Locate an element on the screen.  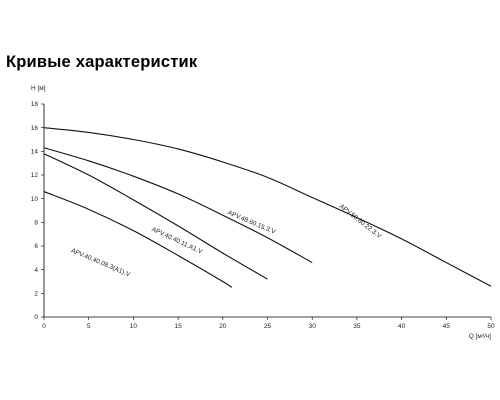
x-tick-label: 15 is located at coordinates (178, 326).